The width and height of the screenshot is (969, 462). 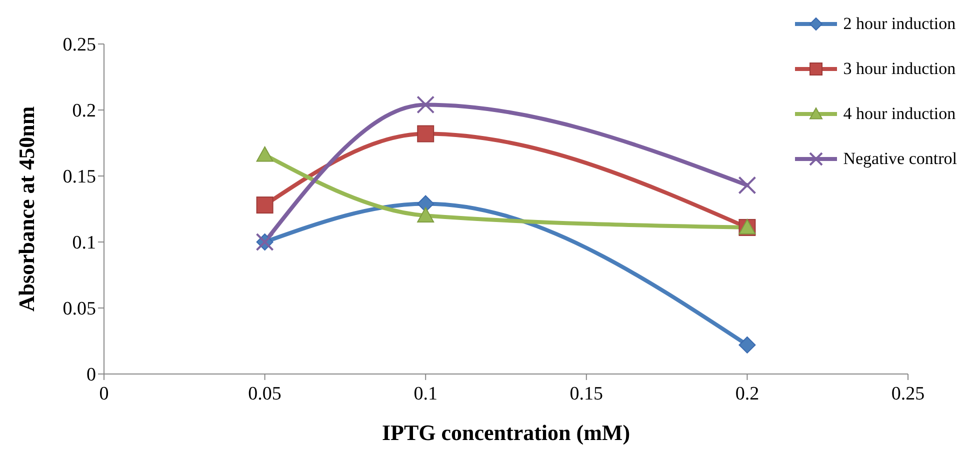 What do you see at coordinates (91, 375) in the screenshot?
I see `y-tick-label: 0` at bounding box center [91, 375].